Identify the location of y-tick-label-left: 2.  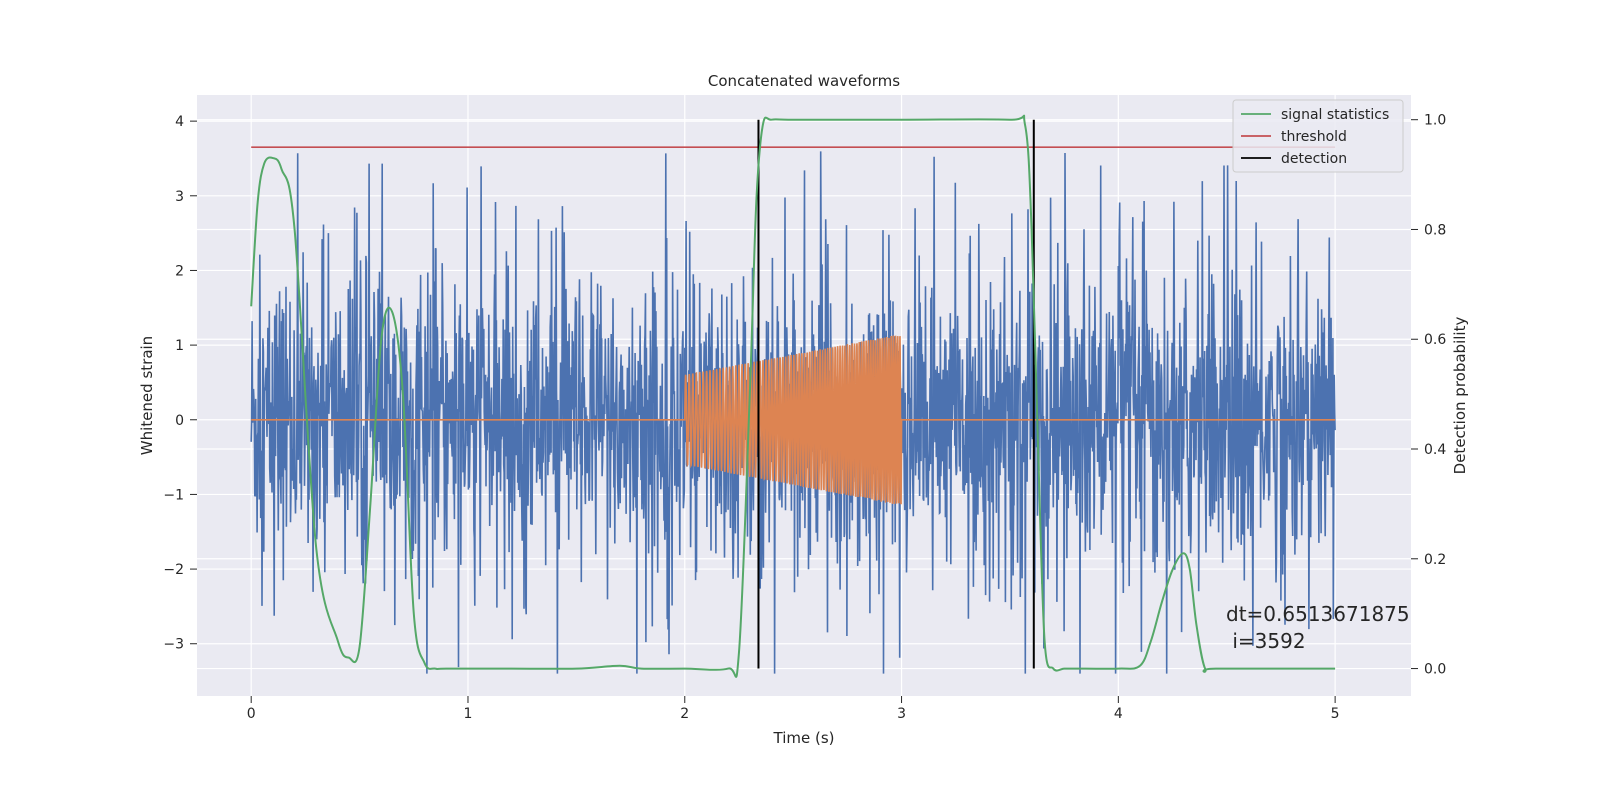
(179, 271).